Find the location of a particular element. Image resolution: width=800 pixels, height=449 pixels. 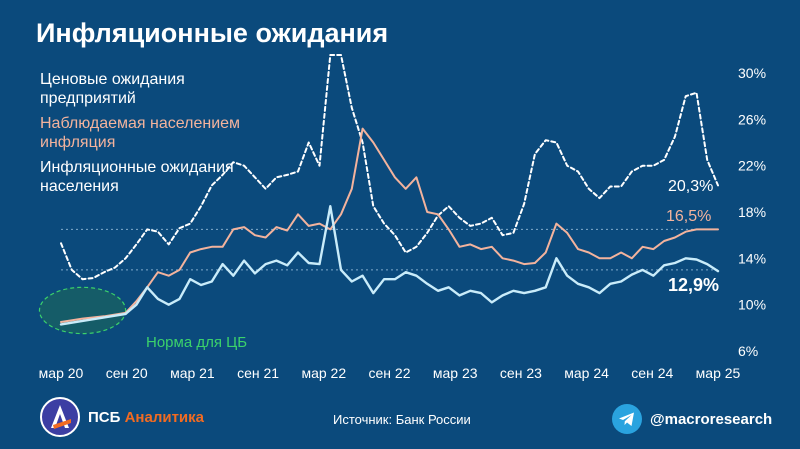

legend-observed-inflation: Наблюдаемая населением инфляция is located at coordinates (140, 133).